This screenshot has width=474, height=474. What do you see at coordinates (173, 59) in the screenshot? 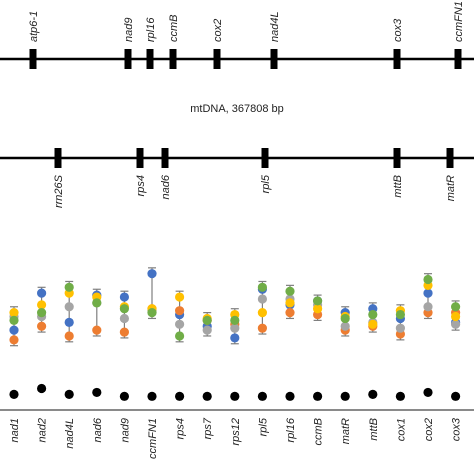
I see `gene-box-ccmB` at bounding box center [173, 59].